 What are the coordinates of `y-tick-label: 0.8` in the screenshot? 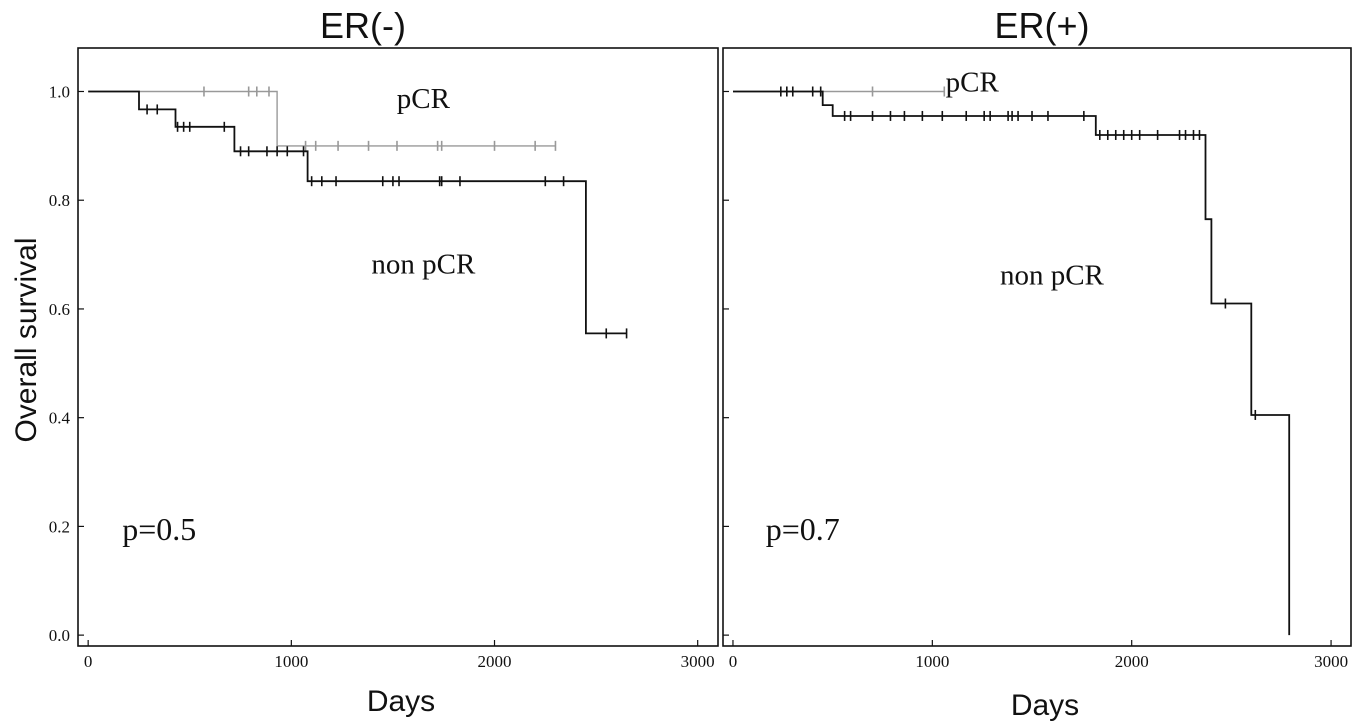 It's located at (59, 200).